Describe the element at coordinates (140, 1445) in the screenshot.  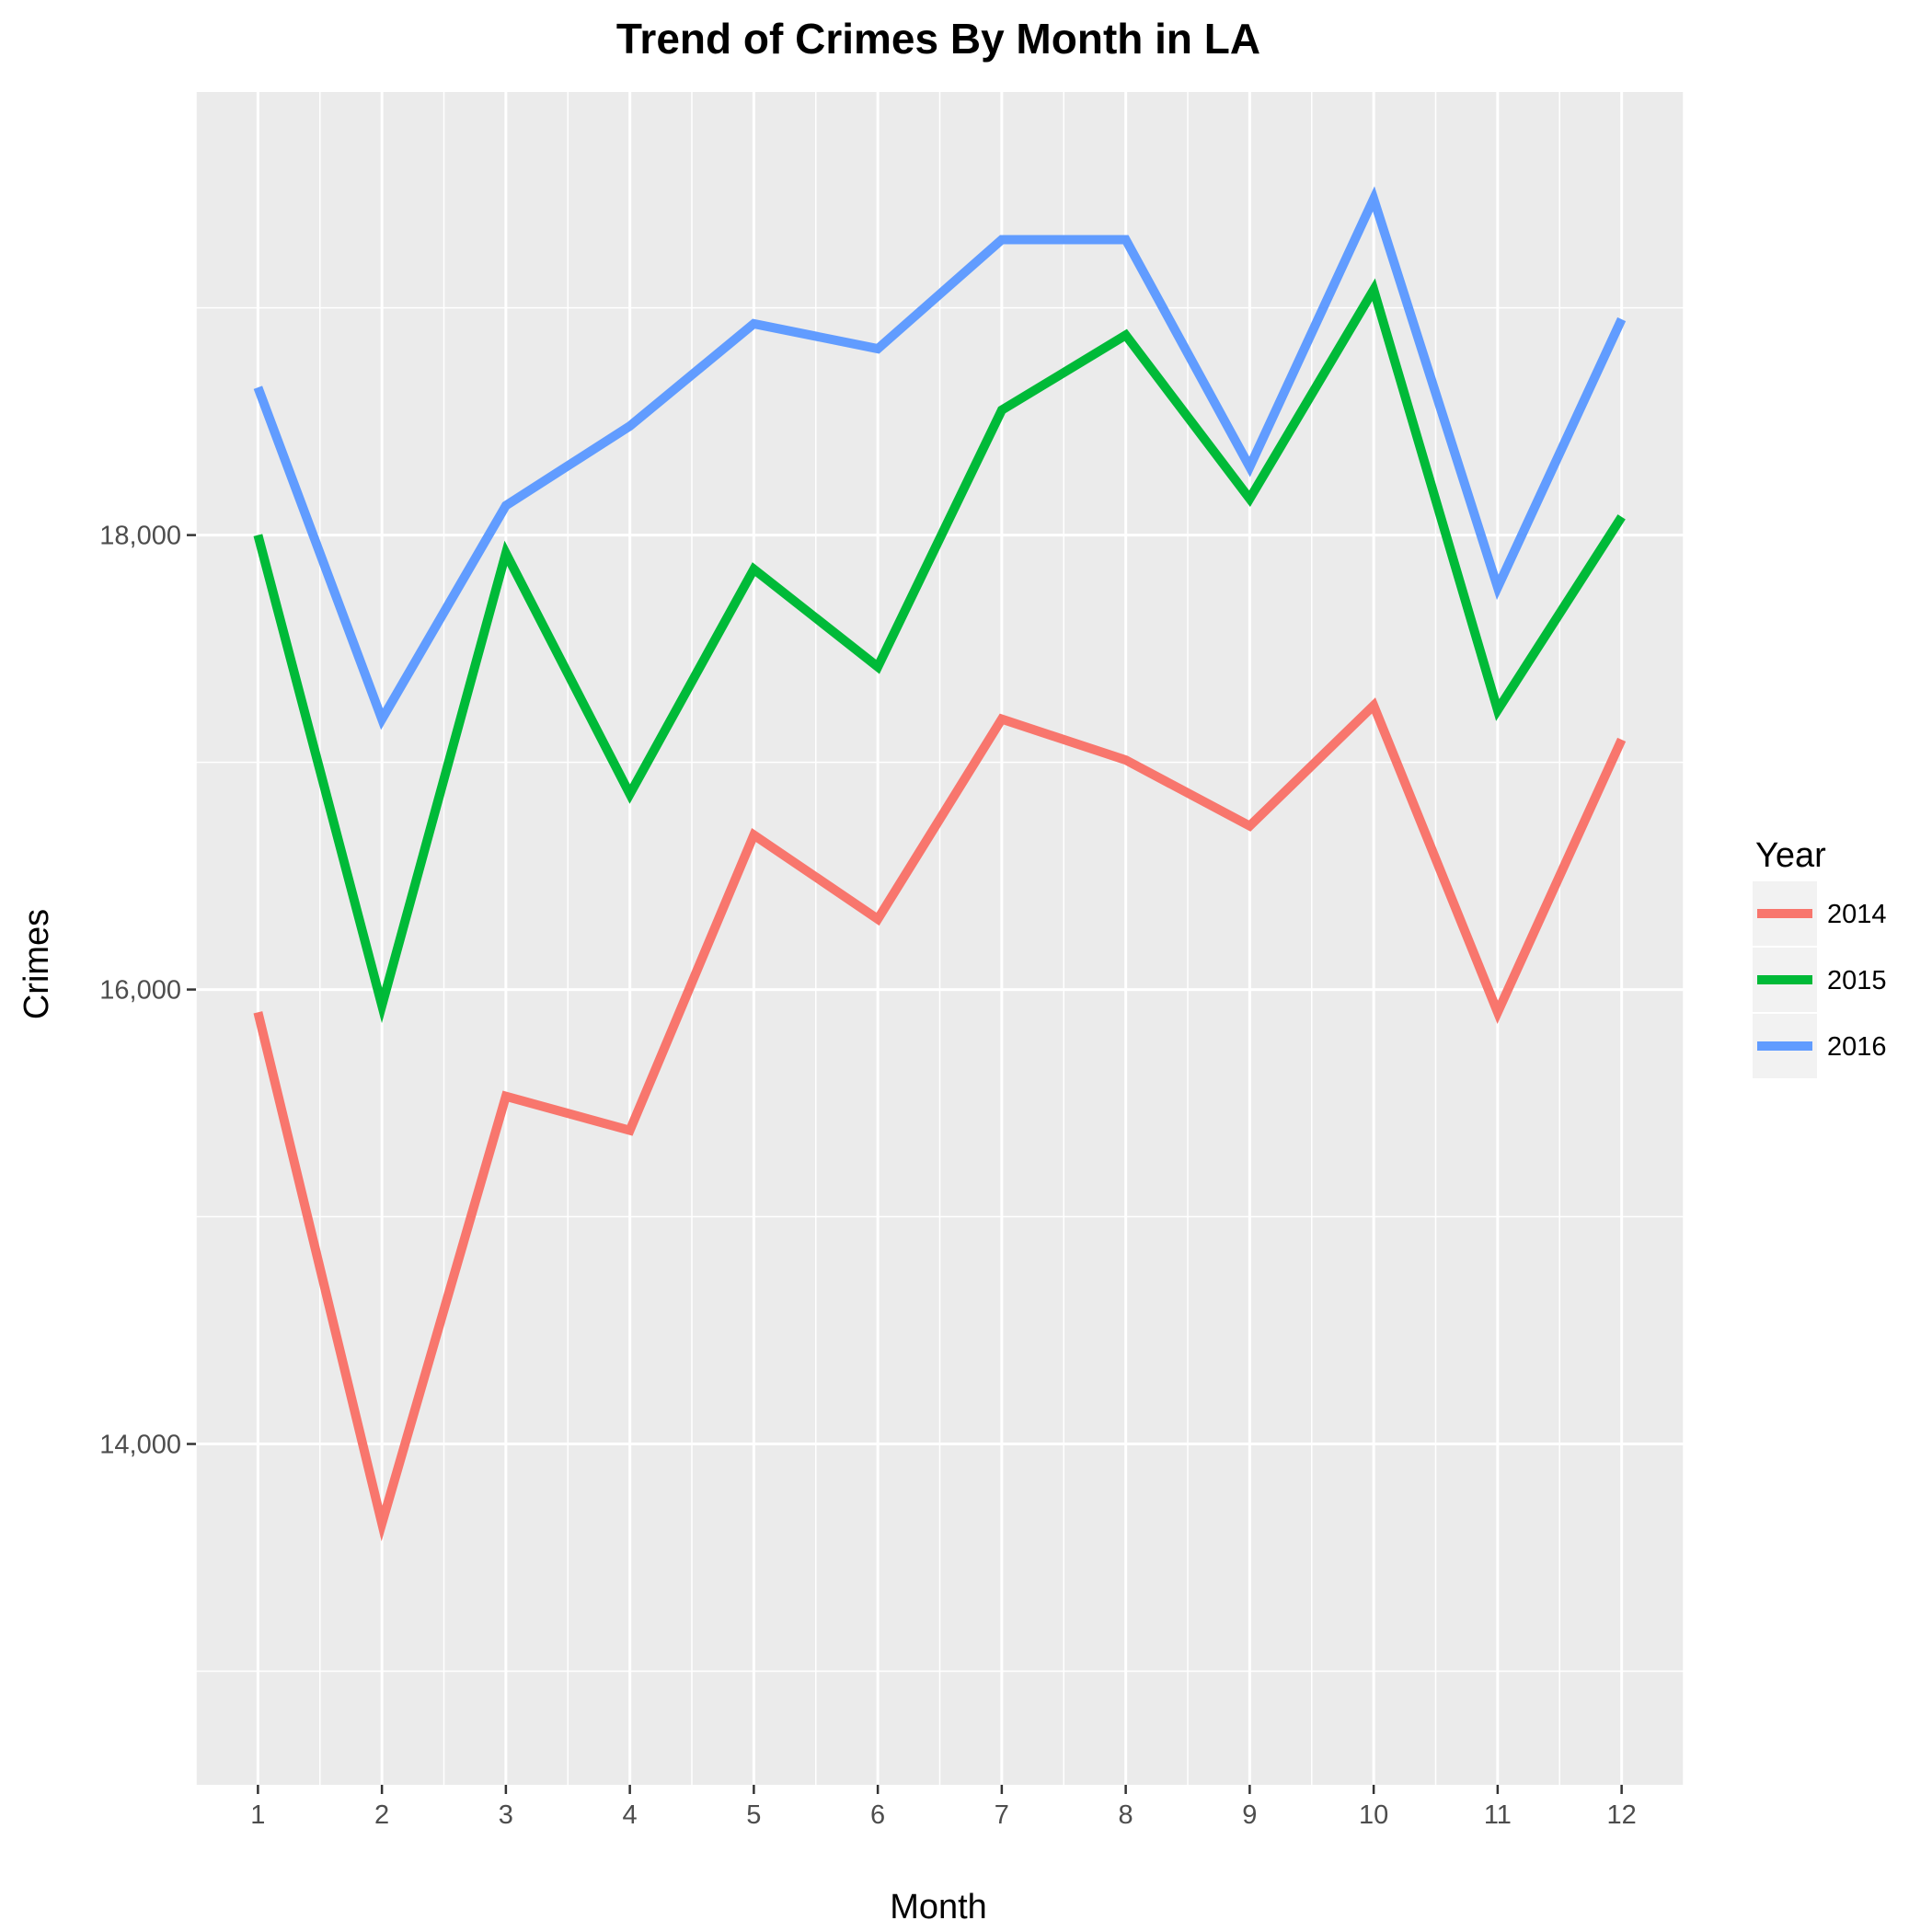
I see `y-tick-label: 14,000` at that location.